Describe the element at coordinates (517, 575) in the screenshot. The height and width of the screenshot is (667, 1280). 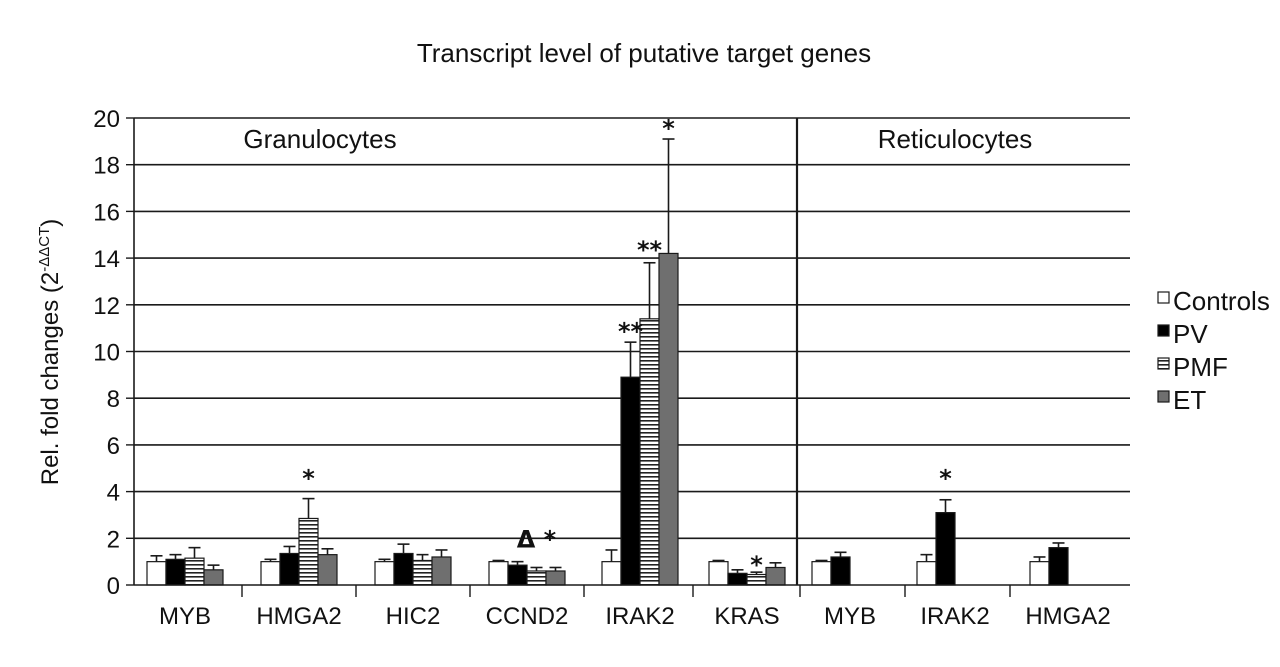
I see `bar-pv-ccnd2` at that location.